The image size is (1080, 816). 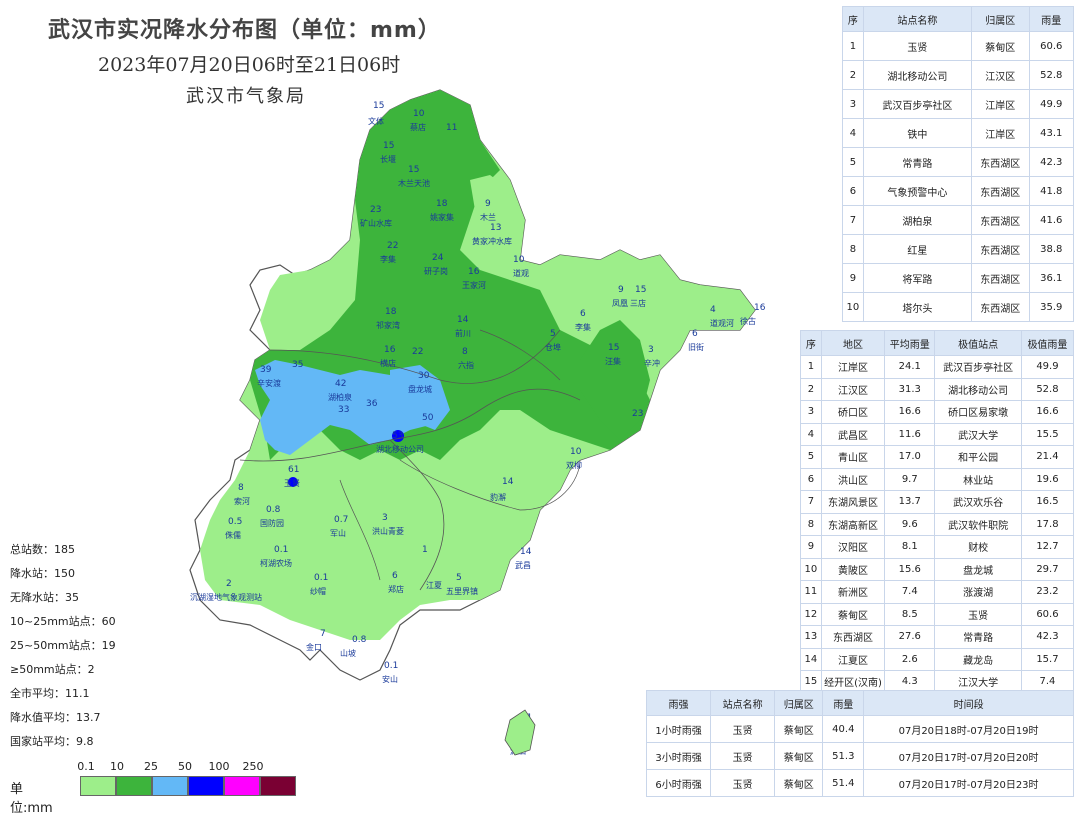 What do you see at coordinates (811, 457) in the screenshot?
I see `table-cell: 5` at bounding box center [811, 457].